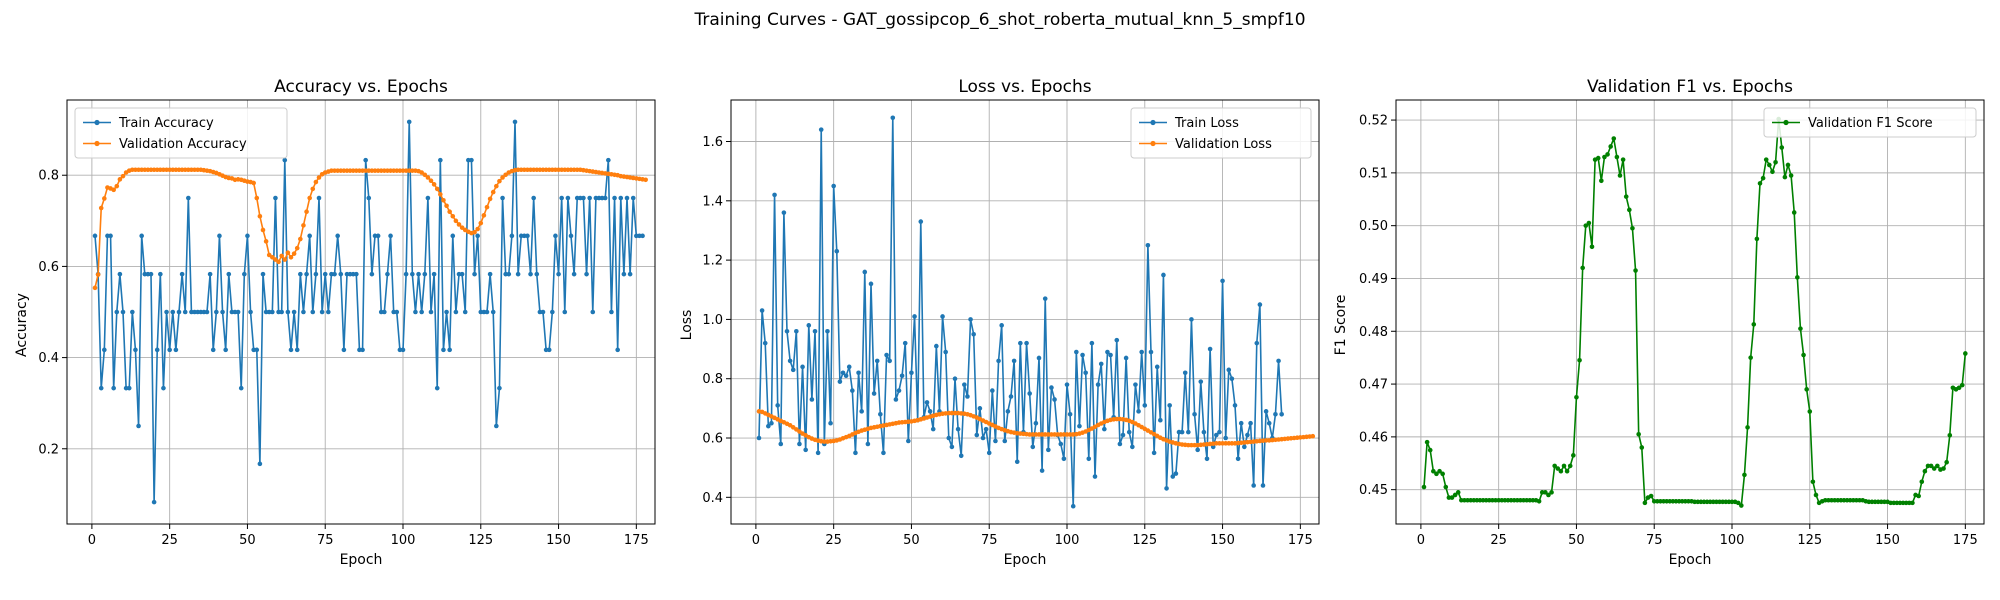  Describe the element at coordinates (756, 540) in the screenshot. I see `loss-xtick-label: 0` at that location.